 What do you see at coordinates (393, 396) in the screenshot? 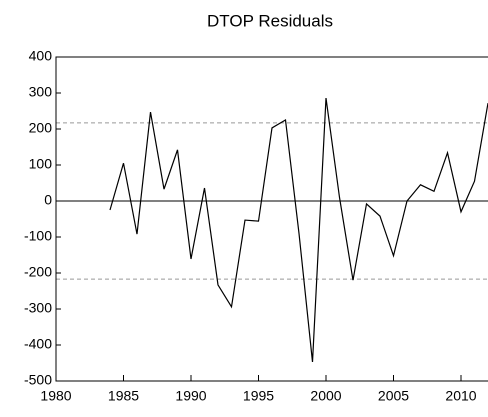
I see `x-tick-label: 2005` at bounding box center [393, 396].